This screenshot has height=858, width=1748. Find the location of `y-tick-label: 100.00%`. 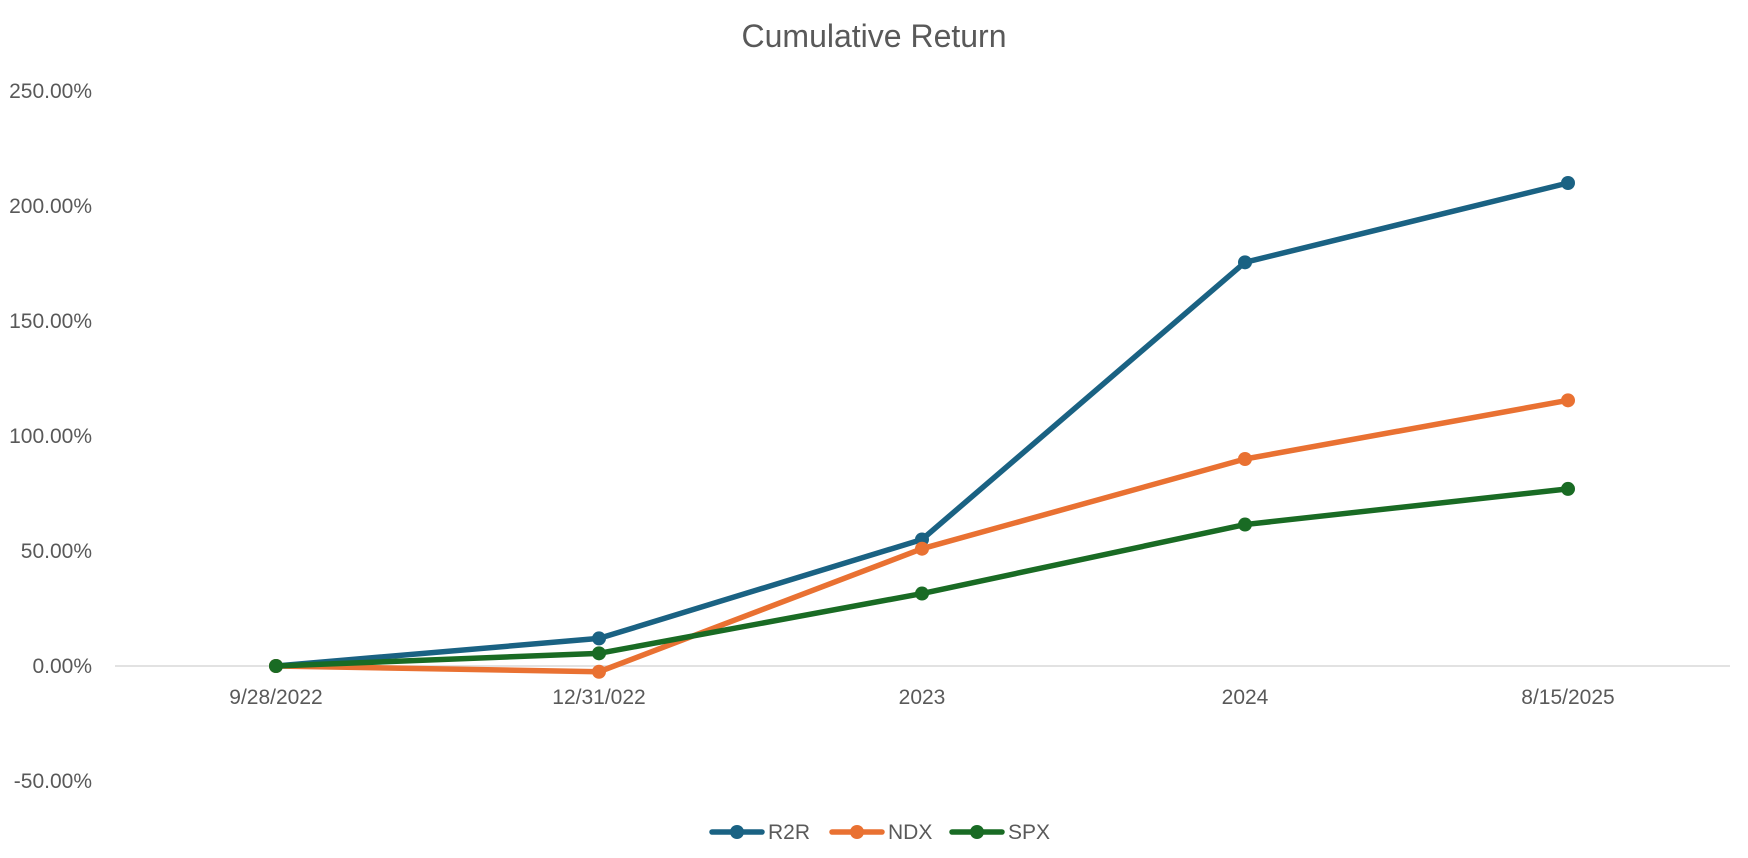

y-tick-label: 100.00% is located at coordinates (50, 436).